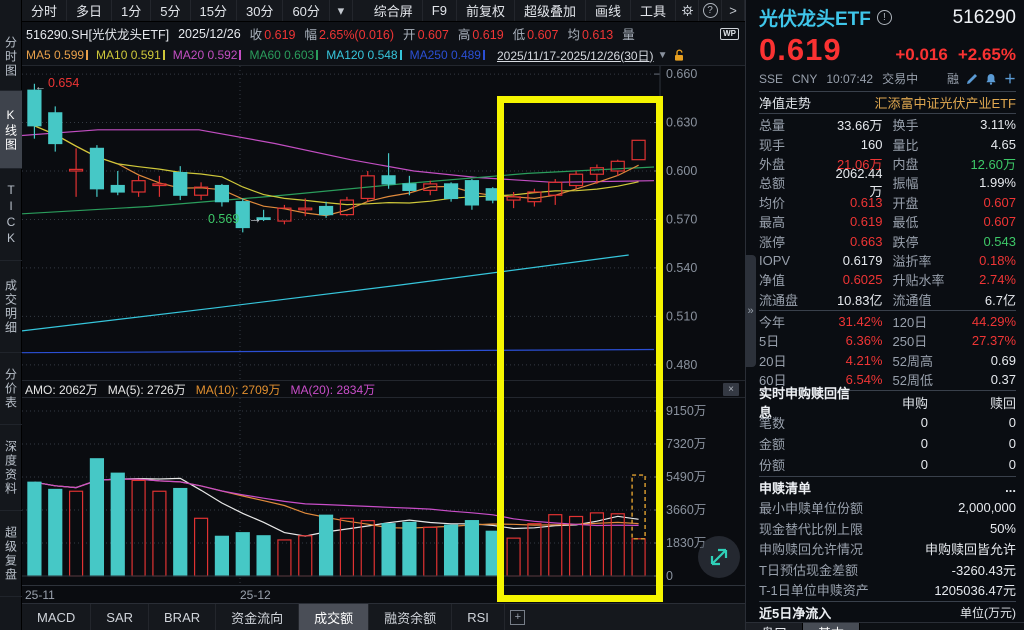  What do you see at coordinates (11, 57) in the screenshot?
I see `sidebar-item-分时图: 分时图` at bounding box center [11, 57].